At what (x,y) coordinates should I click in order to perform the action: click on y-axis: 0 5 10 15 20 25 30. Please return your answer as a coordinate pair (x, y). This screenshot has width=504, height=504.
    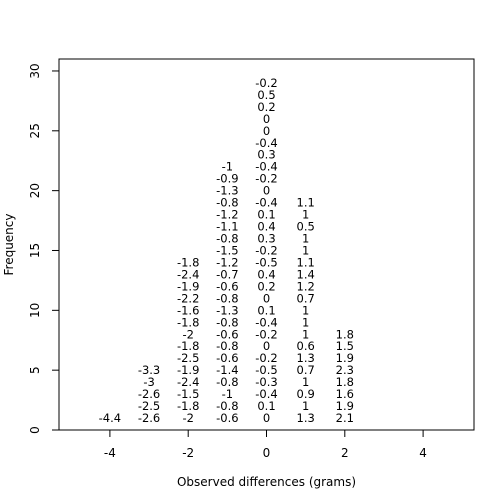
    Looking at the image, I should click on (44, 248).